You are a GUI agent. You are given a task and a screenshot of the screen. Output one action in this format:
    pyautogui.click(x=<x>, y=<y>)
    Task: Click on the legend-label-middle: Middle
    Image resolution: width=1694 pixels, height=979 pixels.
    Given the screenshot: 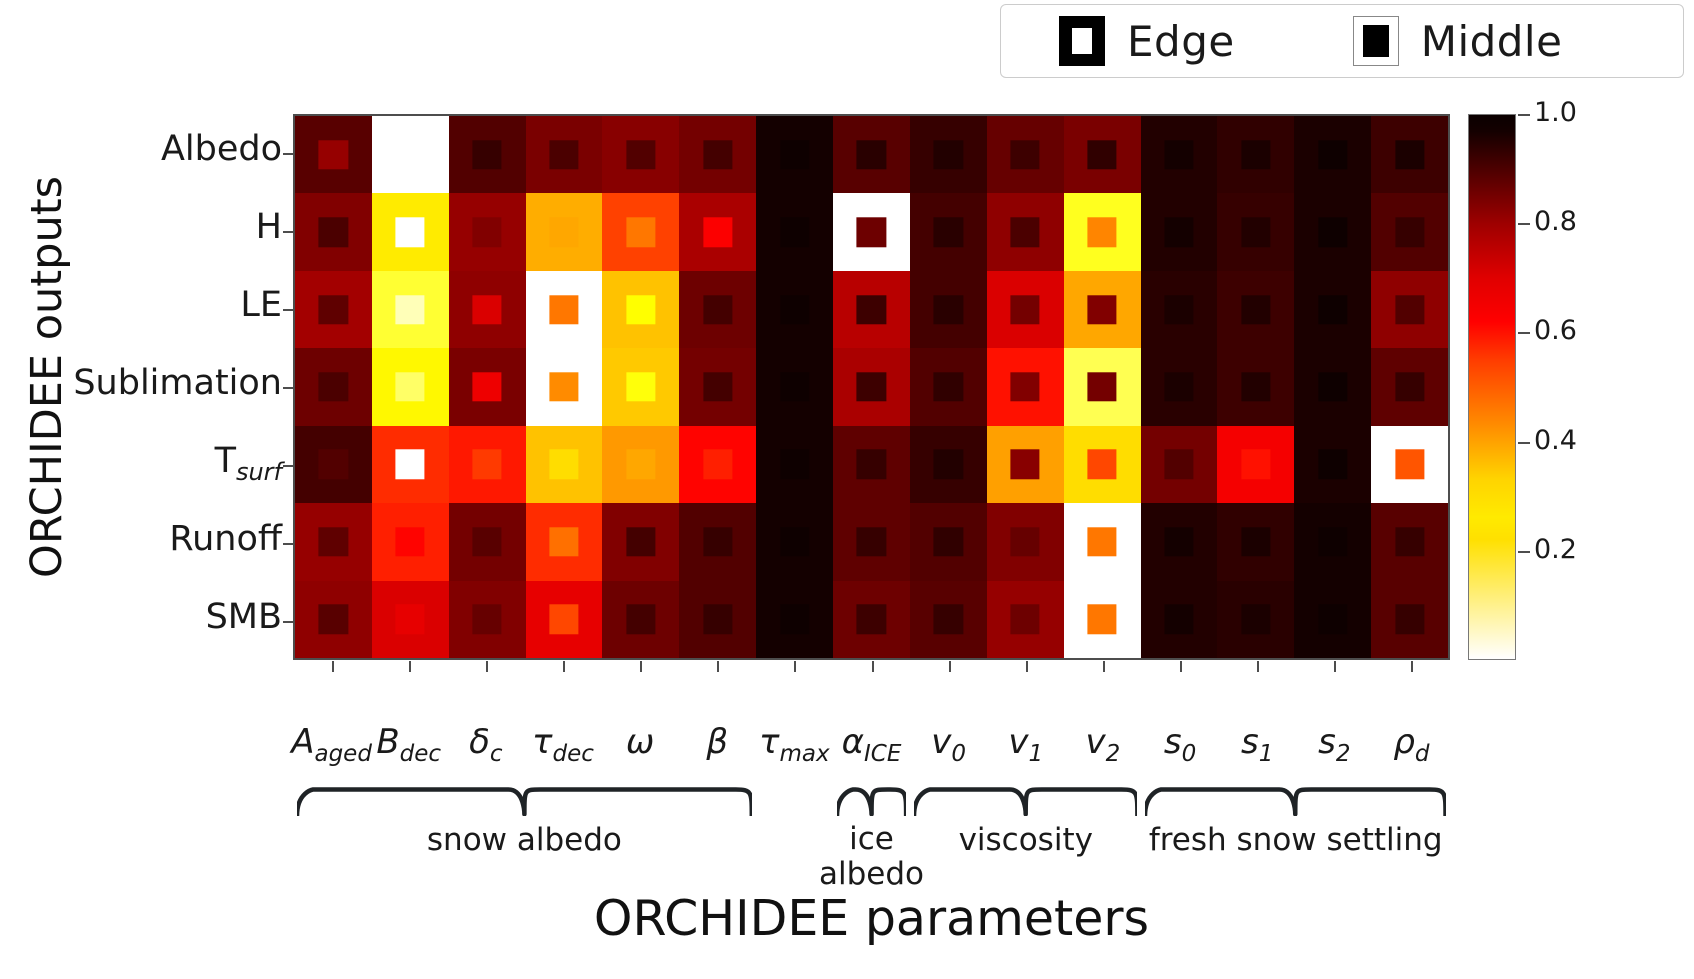 What is the action you would take?
    pyautogui.click(x=1491, y=41)
    